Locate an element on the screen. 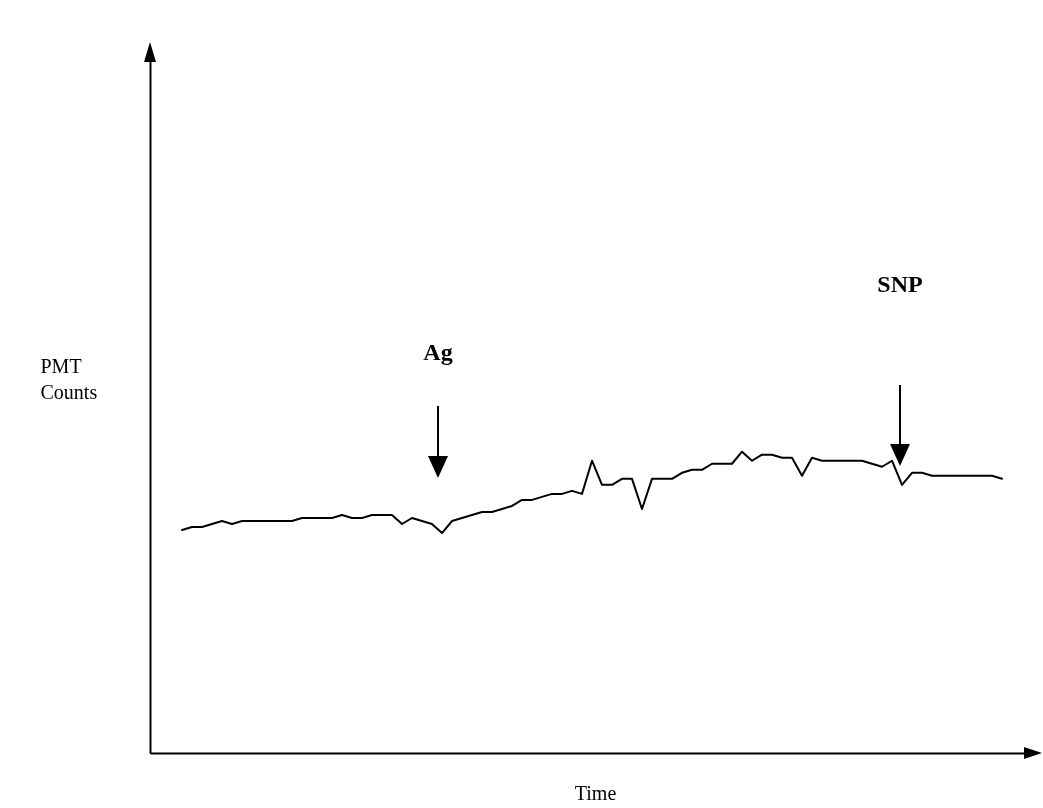  x-axis-title: Time is located at coordinates (595, 792).